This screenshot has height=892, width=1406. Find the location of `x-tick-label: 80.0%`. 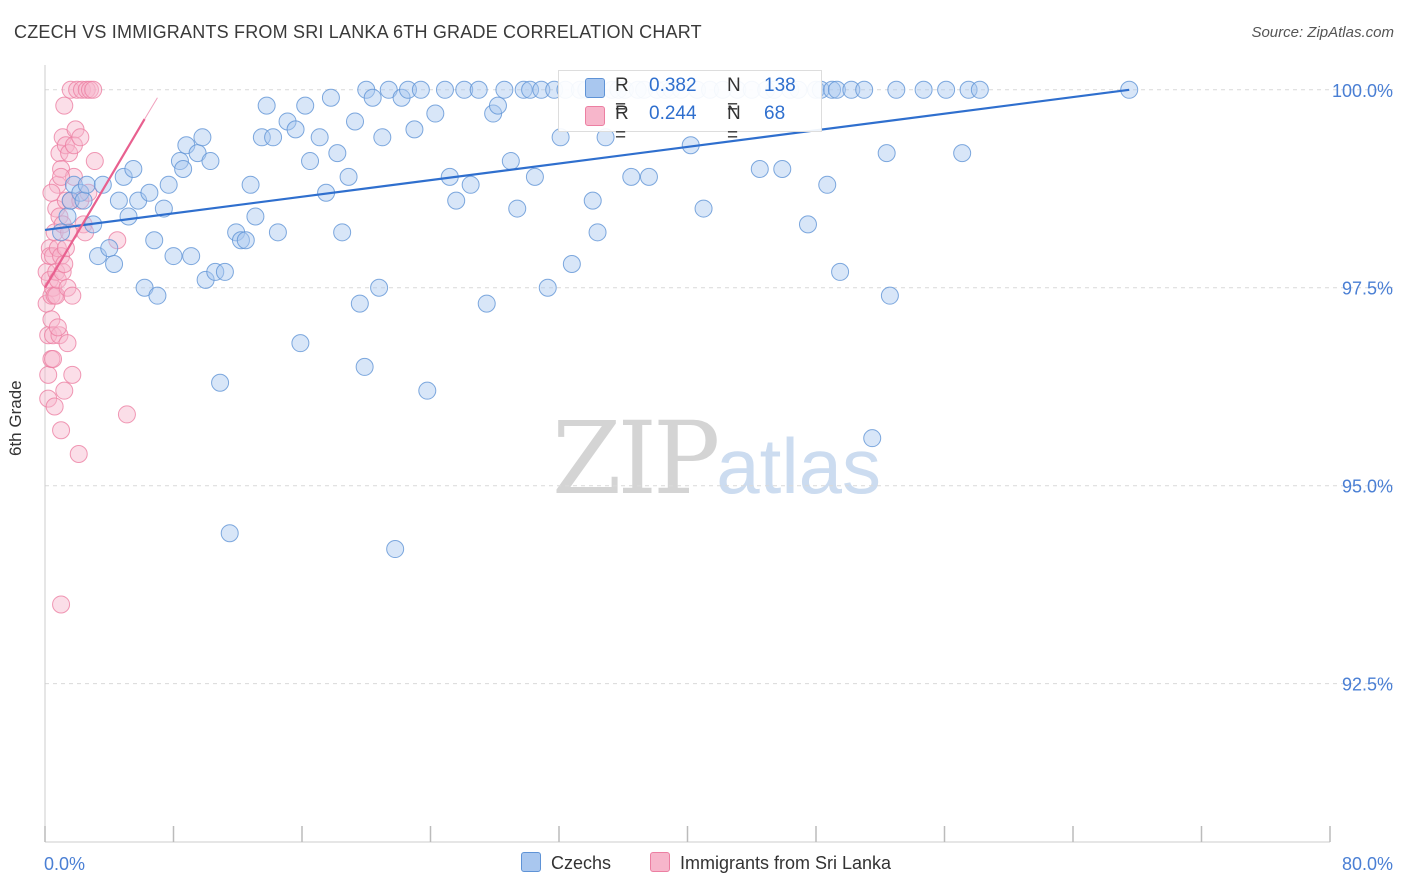

x-tick-label: 80.0% is located at coordinates (1367, 864).